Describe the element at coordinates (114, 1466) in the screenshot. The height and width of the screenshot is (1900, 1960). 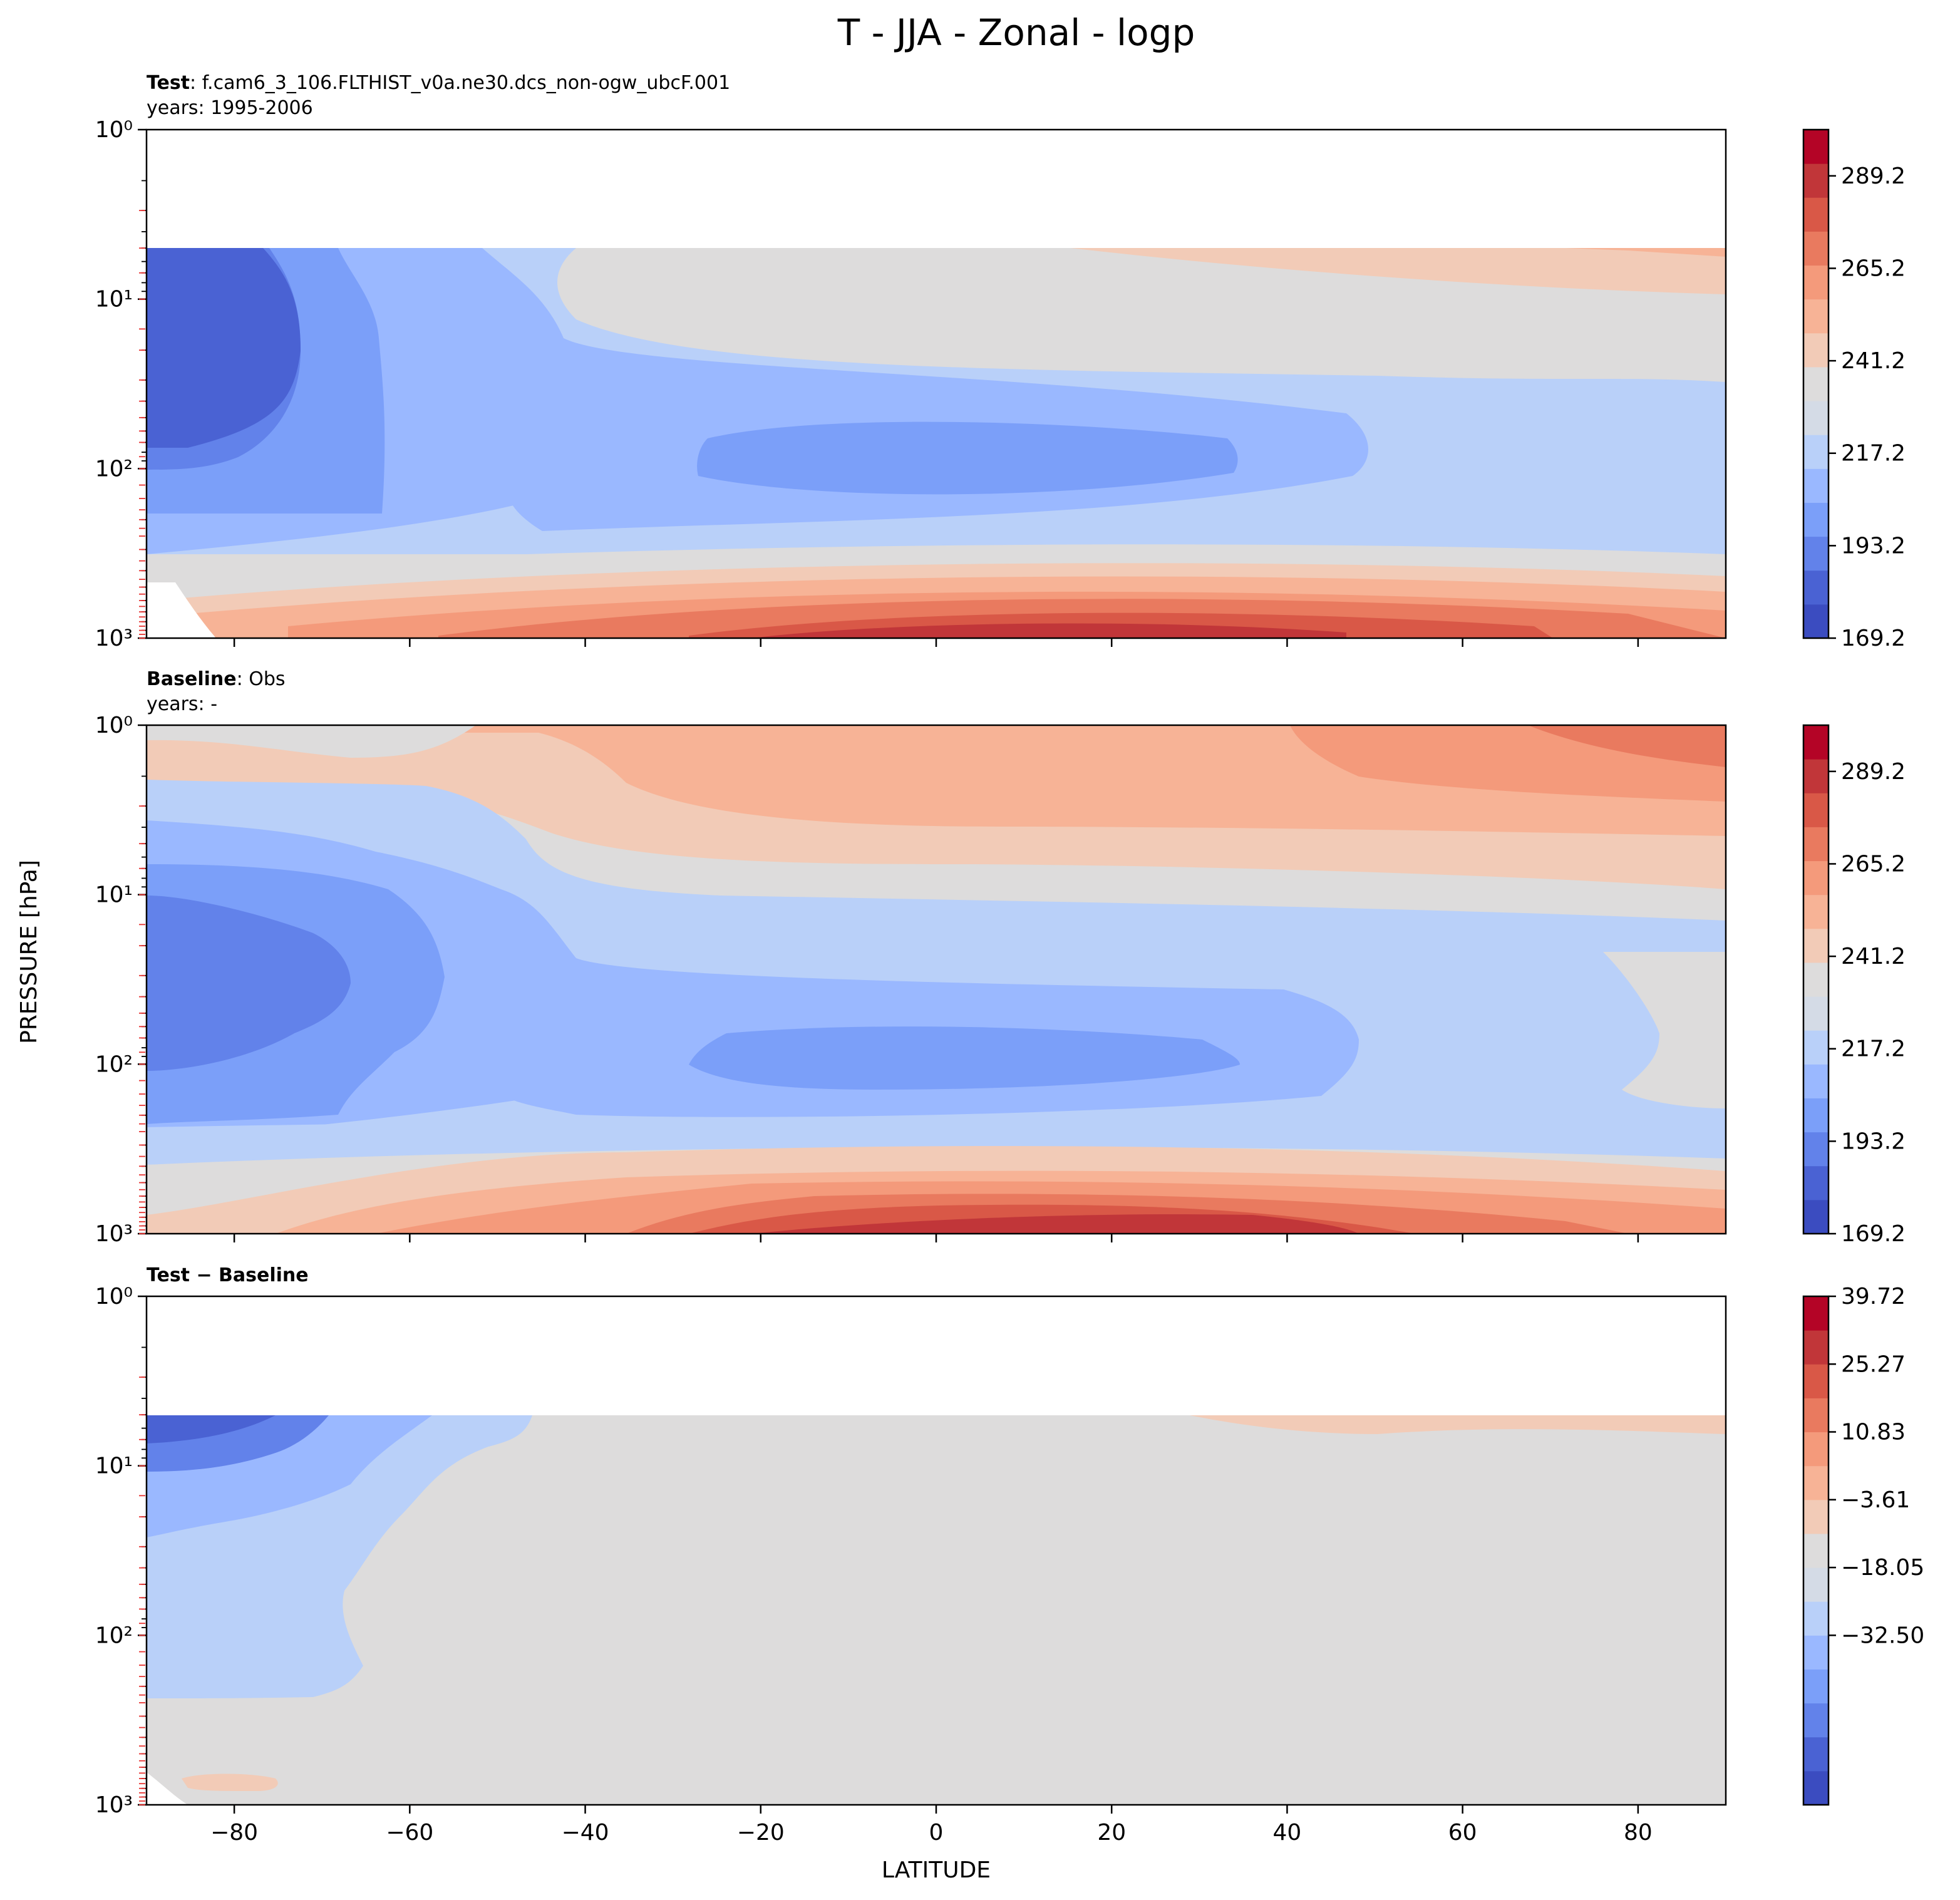
I see `y-tick-label: 10¹` at that location.